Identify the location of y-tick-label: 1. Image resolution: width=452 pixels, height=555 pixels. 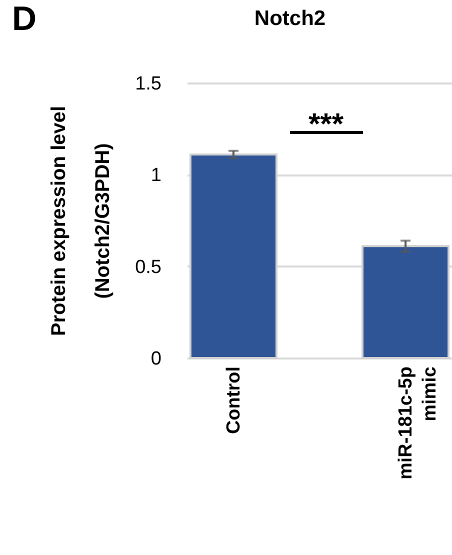
(156, 175).